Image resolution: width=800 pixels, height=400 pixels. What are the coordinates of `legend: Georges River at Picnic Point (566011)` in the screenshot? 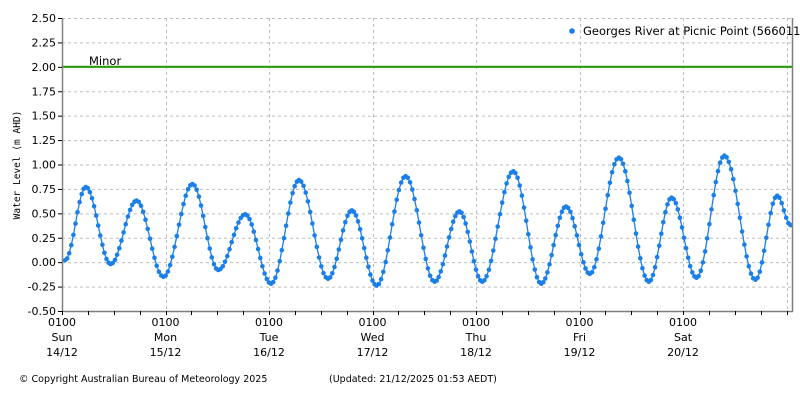 It's located at (684, 31).